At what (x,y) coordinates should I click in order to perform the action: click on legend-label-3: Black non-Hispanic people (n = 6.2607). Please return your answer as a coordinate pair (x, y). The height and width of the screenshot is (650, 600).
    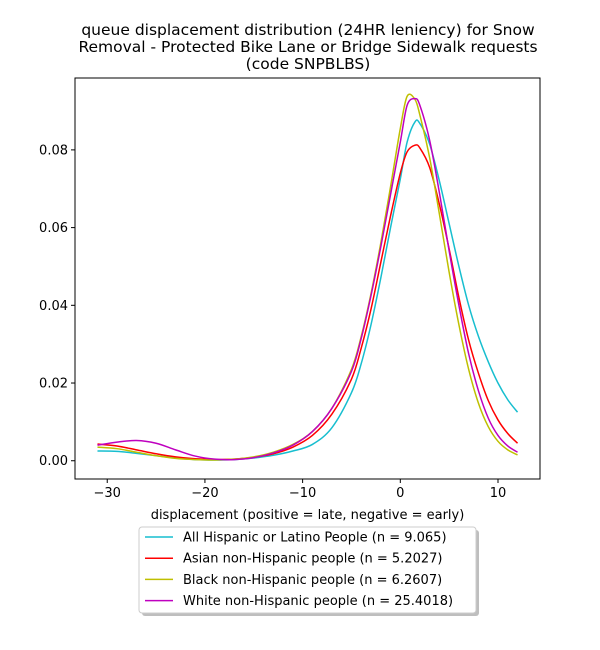
    Looking at the image, I should click on (312, 580).